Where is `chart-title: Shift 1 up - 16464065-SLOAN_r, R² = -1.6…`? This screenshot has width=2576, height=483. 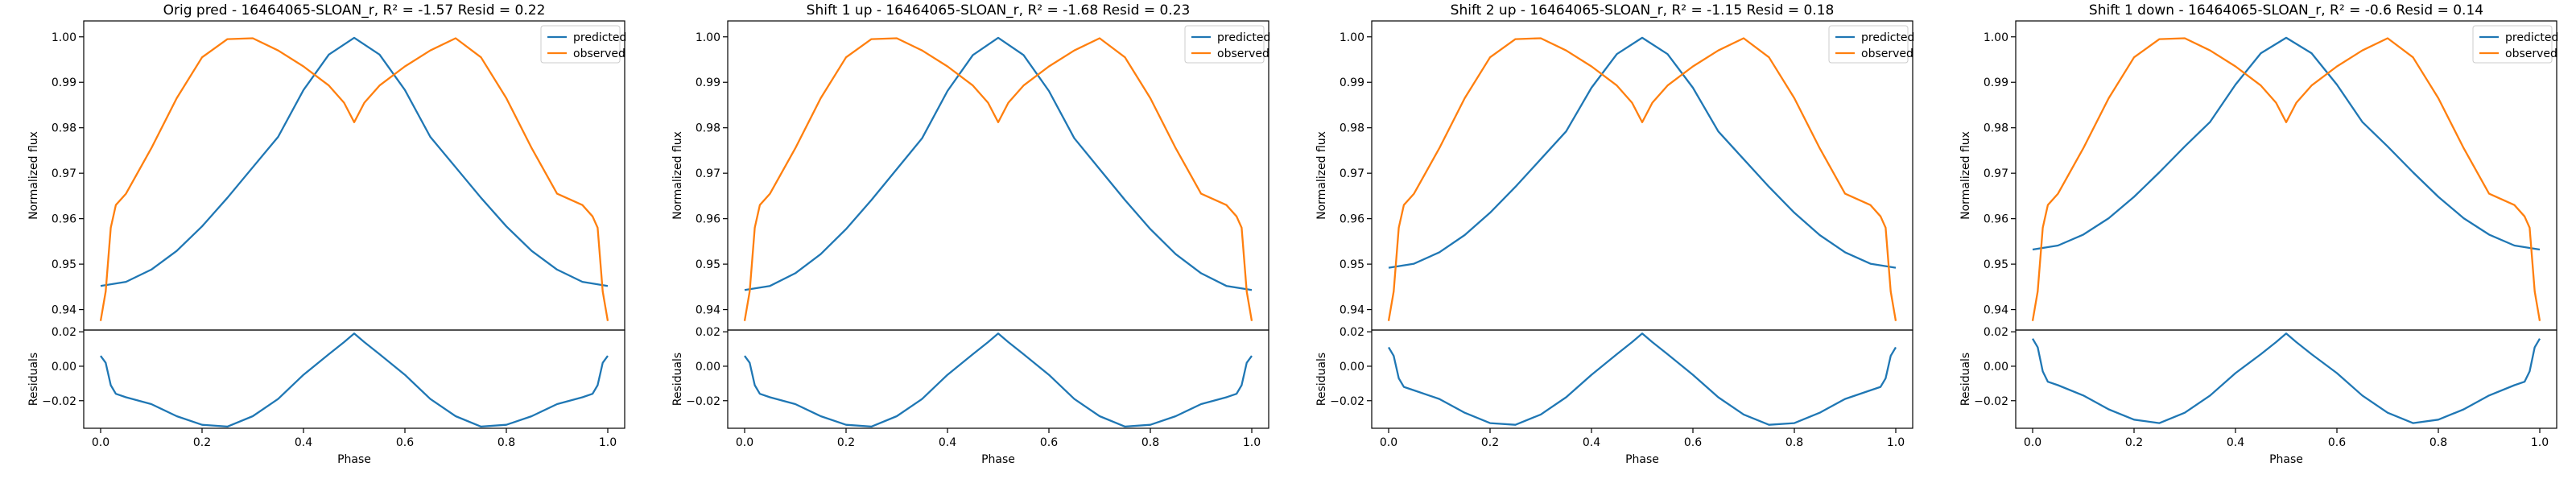 chart-title: Shift 1 up - 16464065-SLOAN_r, R² = -1.6… is located at coordinates (999, 10).